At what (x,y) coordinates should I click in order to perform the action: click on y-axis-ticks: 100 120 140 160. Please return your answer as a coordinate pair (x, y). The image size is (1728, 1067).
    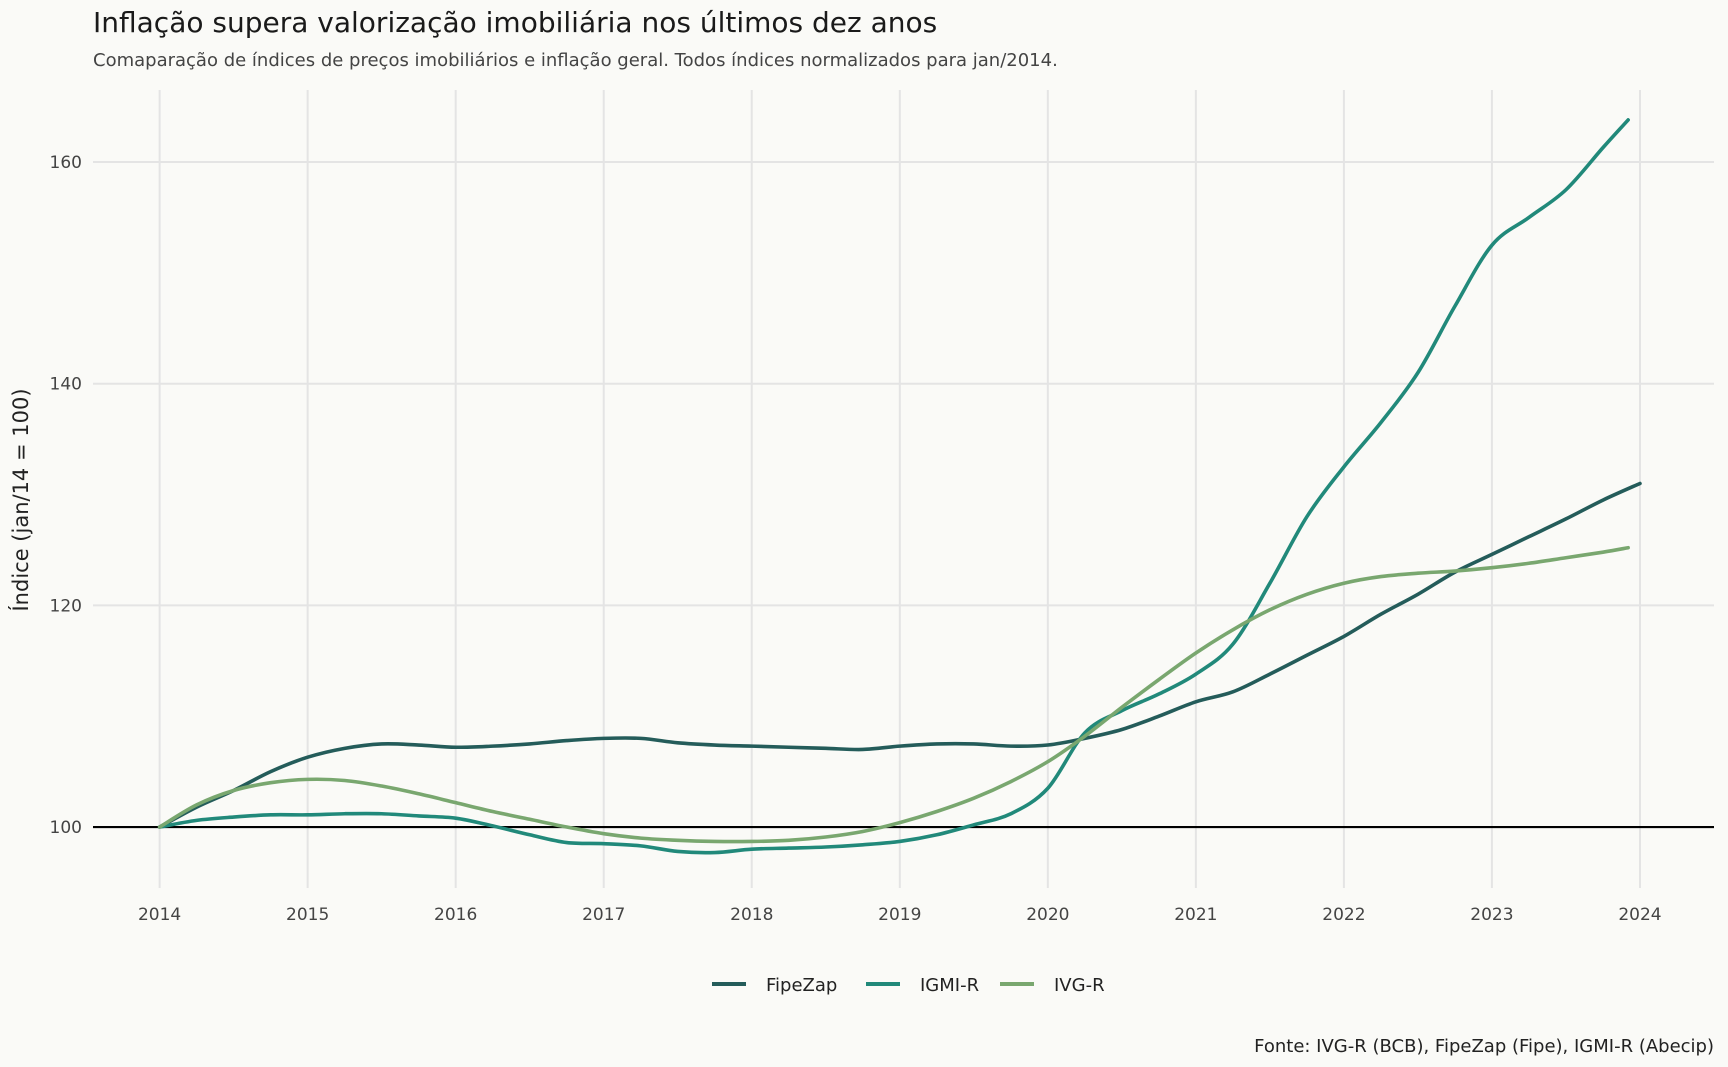
    Looking at the image, I should click on (66, 495).